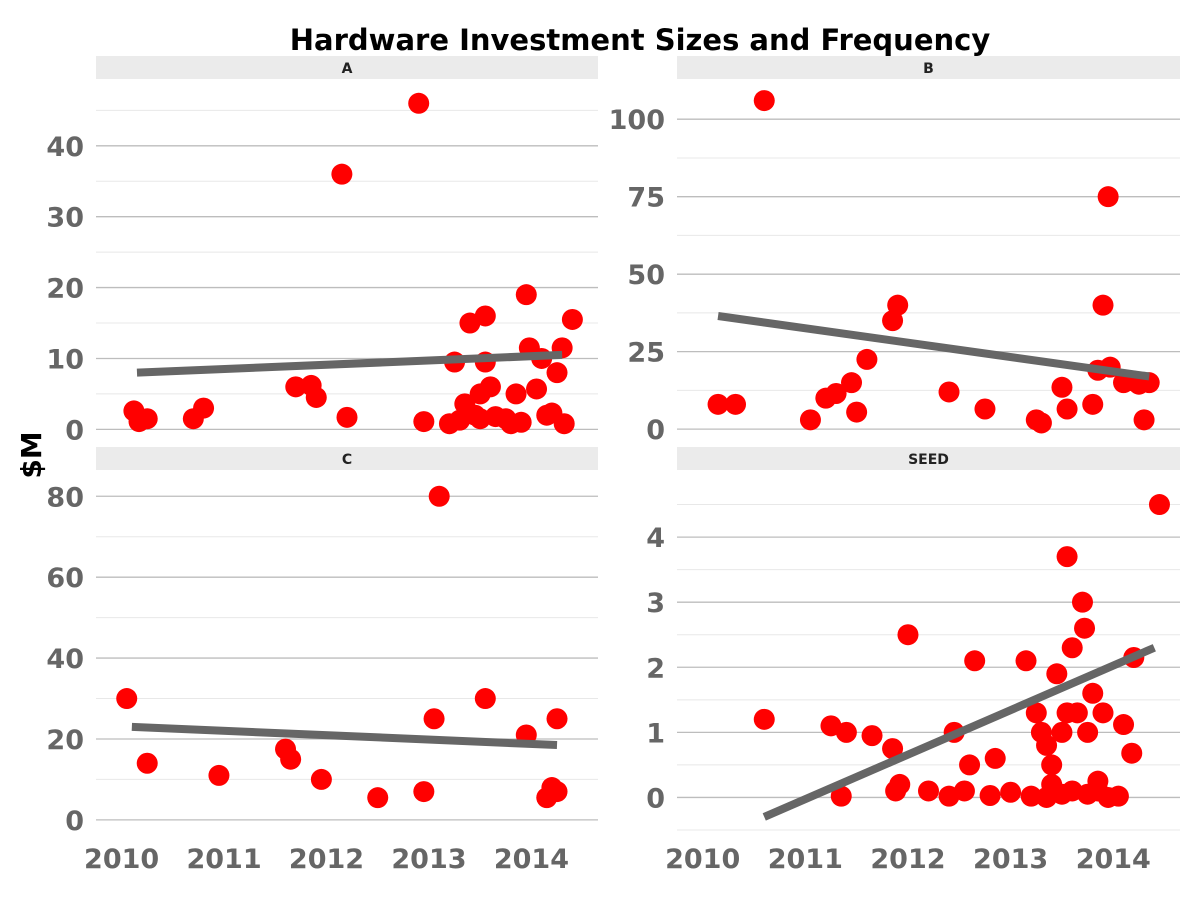  I want to click on x-tick-label: 2013, so click(428, 859).